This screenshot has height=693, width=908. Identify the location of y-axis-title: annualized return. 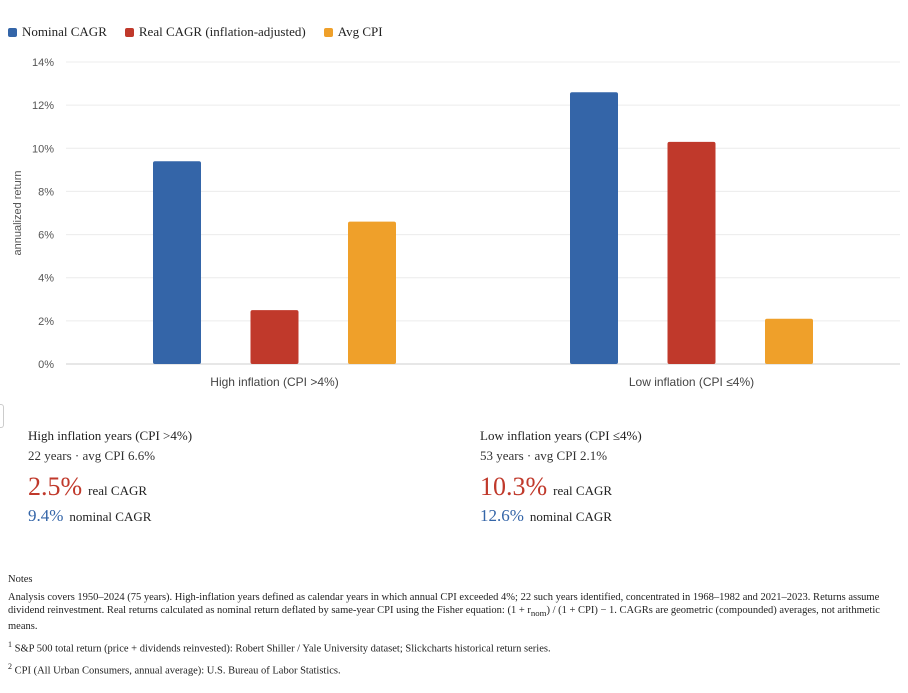
(18, 212).